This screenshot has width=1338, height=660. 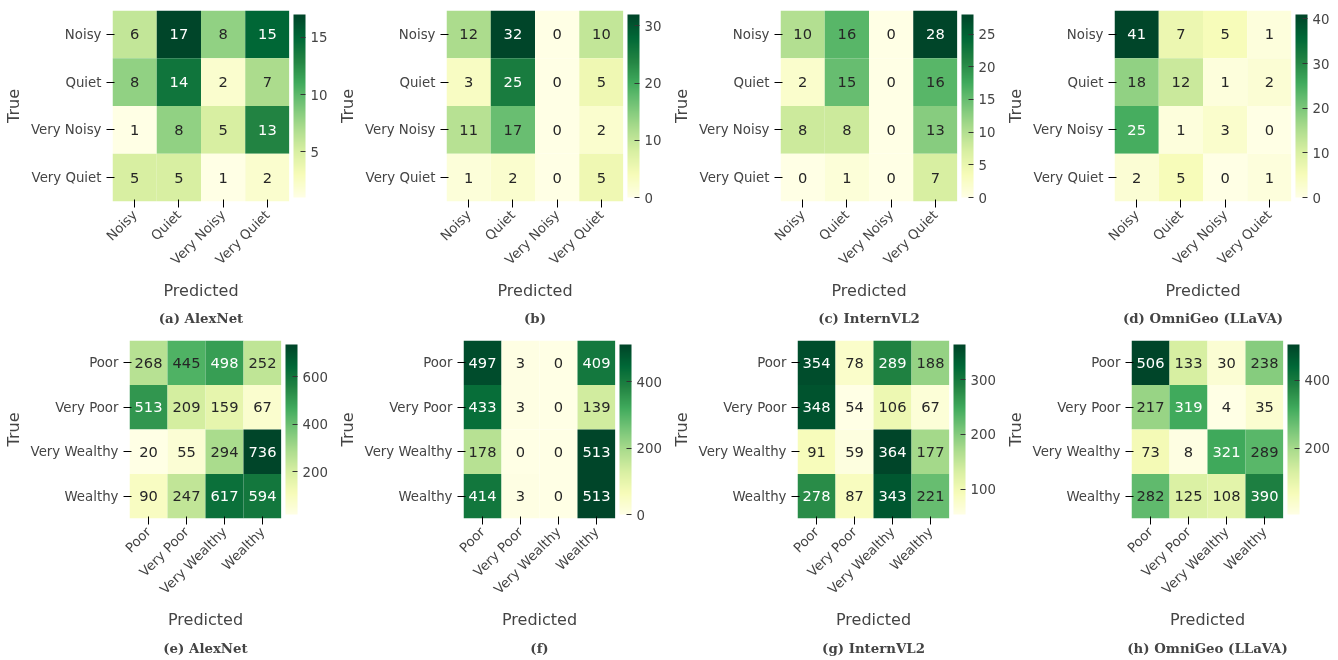 I want to click on data-label: 414, so click(x=482, y=496).